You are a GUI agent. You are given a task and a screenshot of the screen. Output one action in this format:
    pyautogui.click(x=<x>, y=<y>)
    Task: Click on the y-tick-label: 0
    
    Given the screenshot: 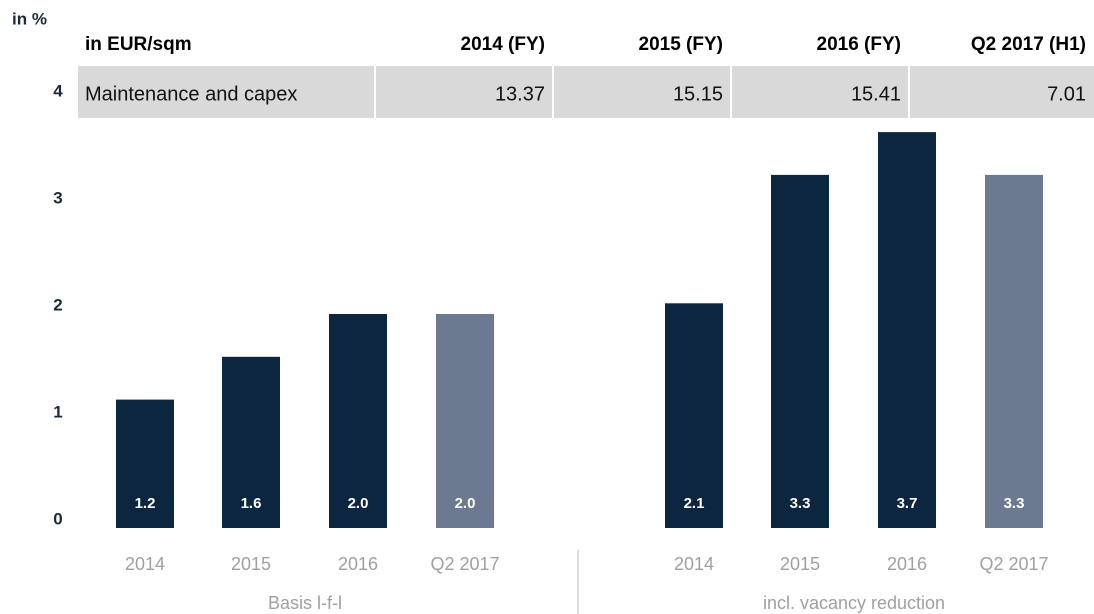 What is the action you would take?
    pyautogui.click(x=57, y=518)
    